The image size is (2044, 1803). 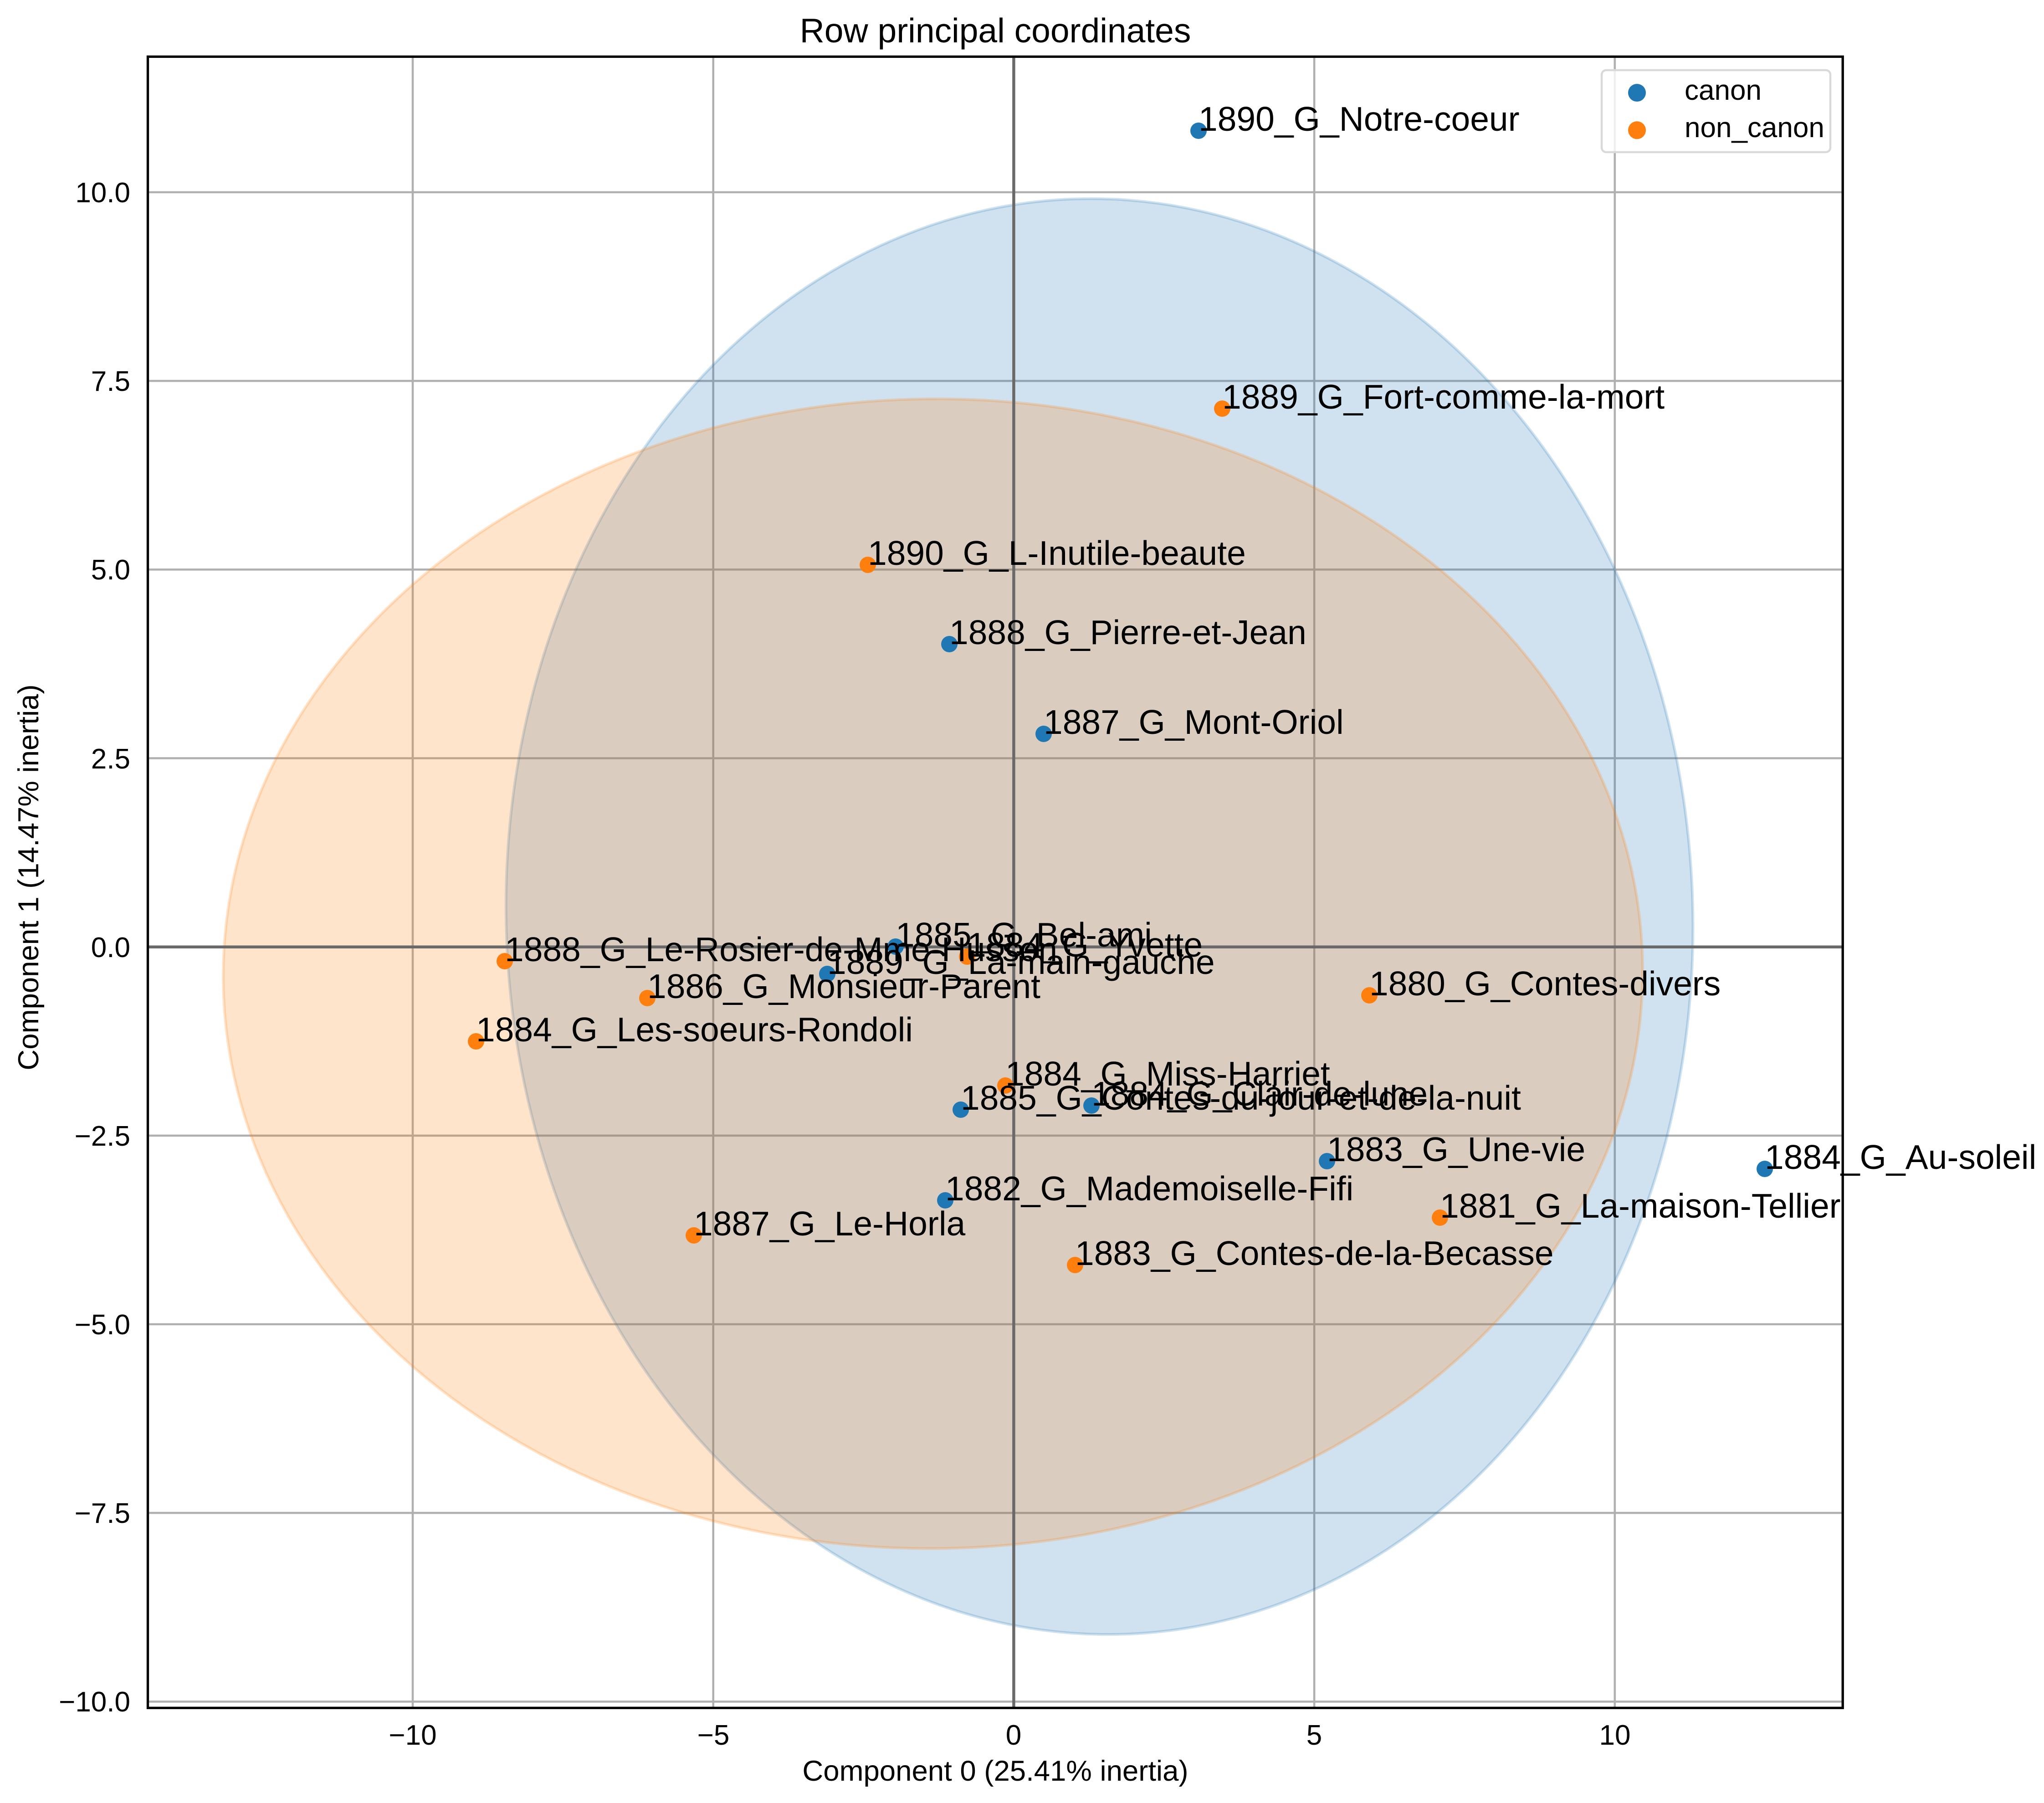 I want to click on svg-text: 1890_G_L-Inutile-beaute, so click(x=1057, y=553).